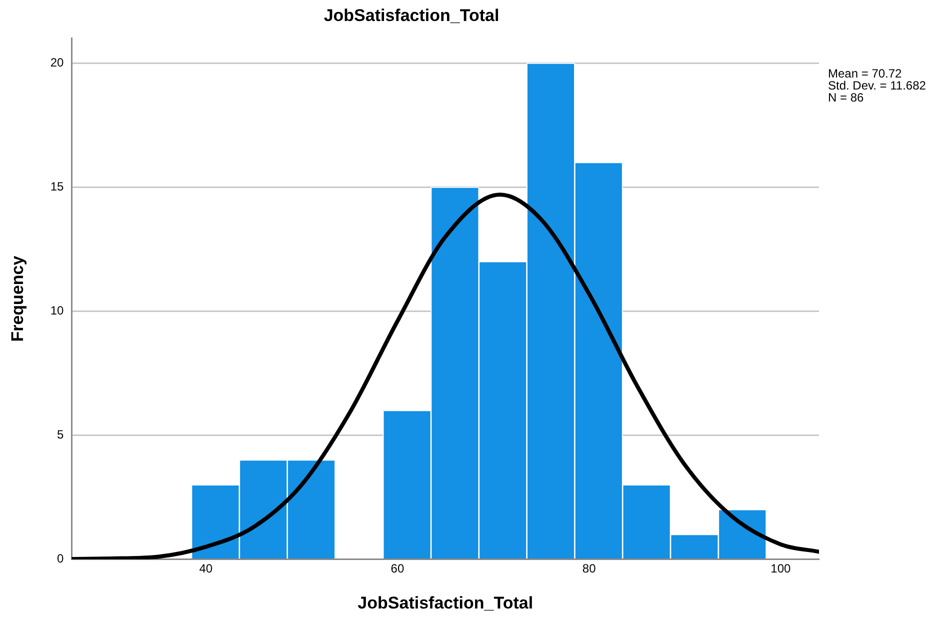 The width and height of the screenshot is (947, 626). Describe the element at coordinates (206, 569) in the screenshot. I see `x-tick-label: 40` at that location.